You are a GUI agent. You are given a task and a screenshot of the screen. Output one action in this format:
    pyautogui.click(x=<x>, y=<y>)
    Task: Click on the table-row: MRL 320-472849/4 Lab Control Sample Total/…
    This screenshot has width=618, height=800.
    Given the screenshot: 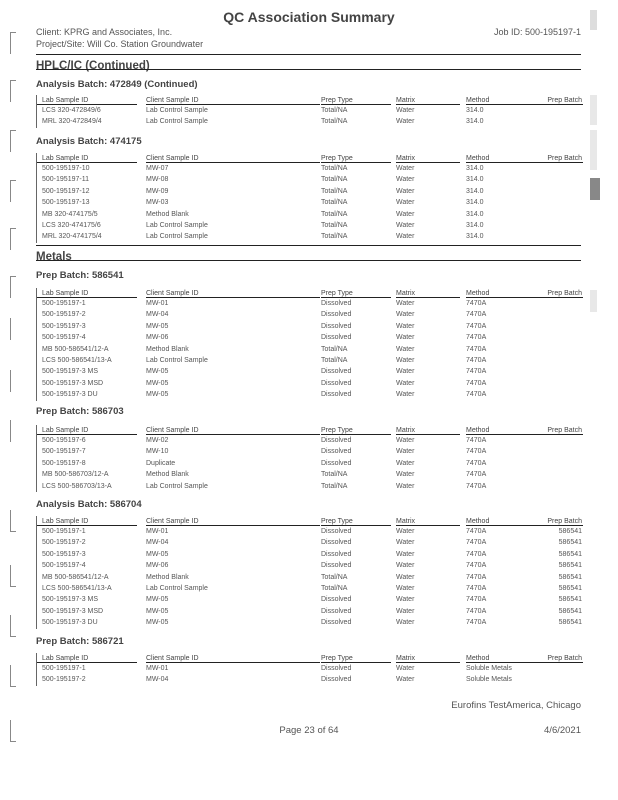 What is the action you would take?
    pyautogui.click(x=309, y=121)
    